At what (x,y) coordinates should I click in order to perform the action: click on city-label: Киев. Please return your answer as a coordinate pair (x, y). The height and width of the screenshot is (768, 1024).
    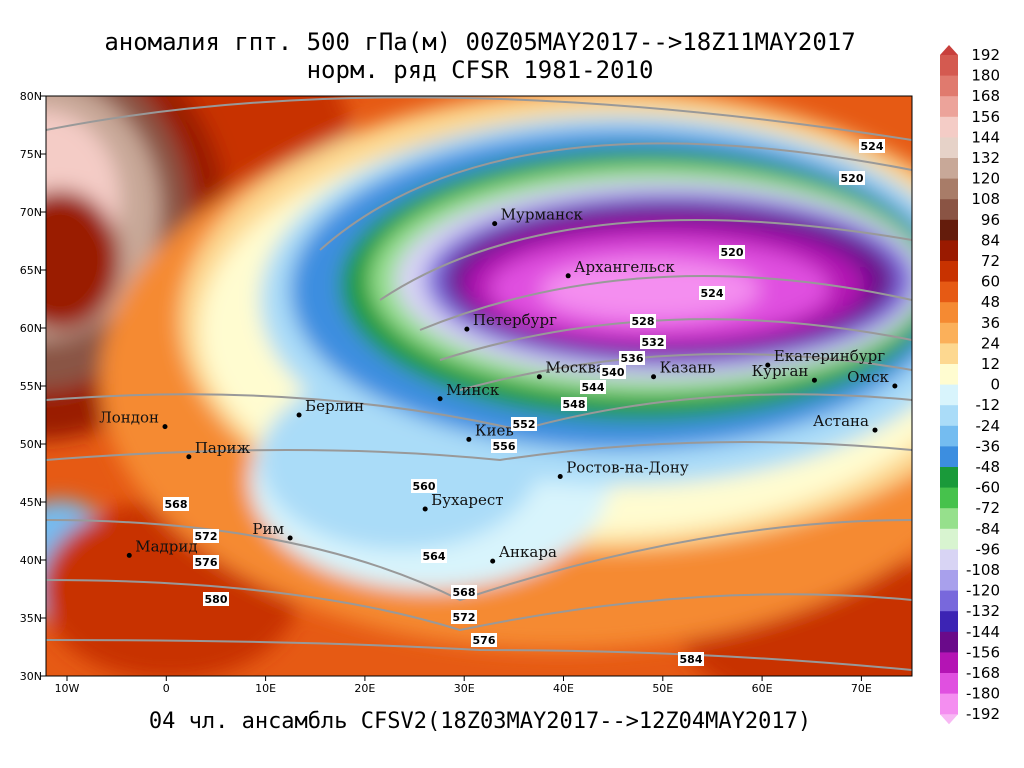
    Looking at the image, I should click on (494, 430).